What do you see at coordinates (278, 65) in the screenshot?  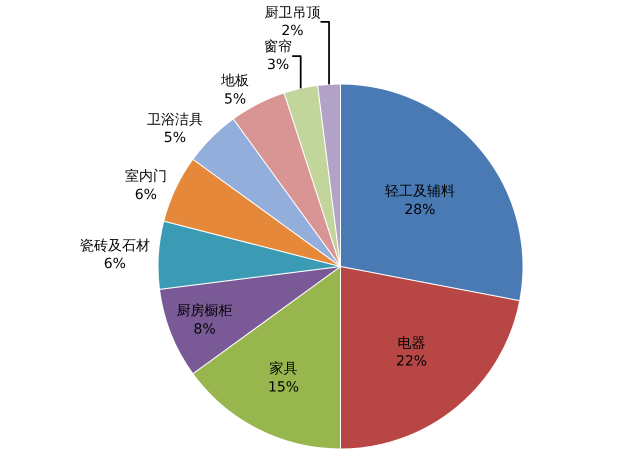 I see `data-label: 3%` at bounding box center [278, 65].